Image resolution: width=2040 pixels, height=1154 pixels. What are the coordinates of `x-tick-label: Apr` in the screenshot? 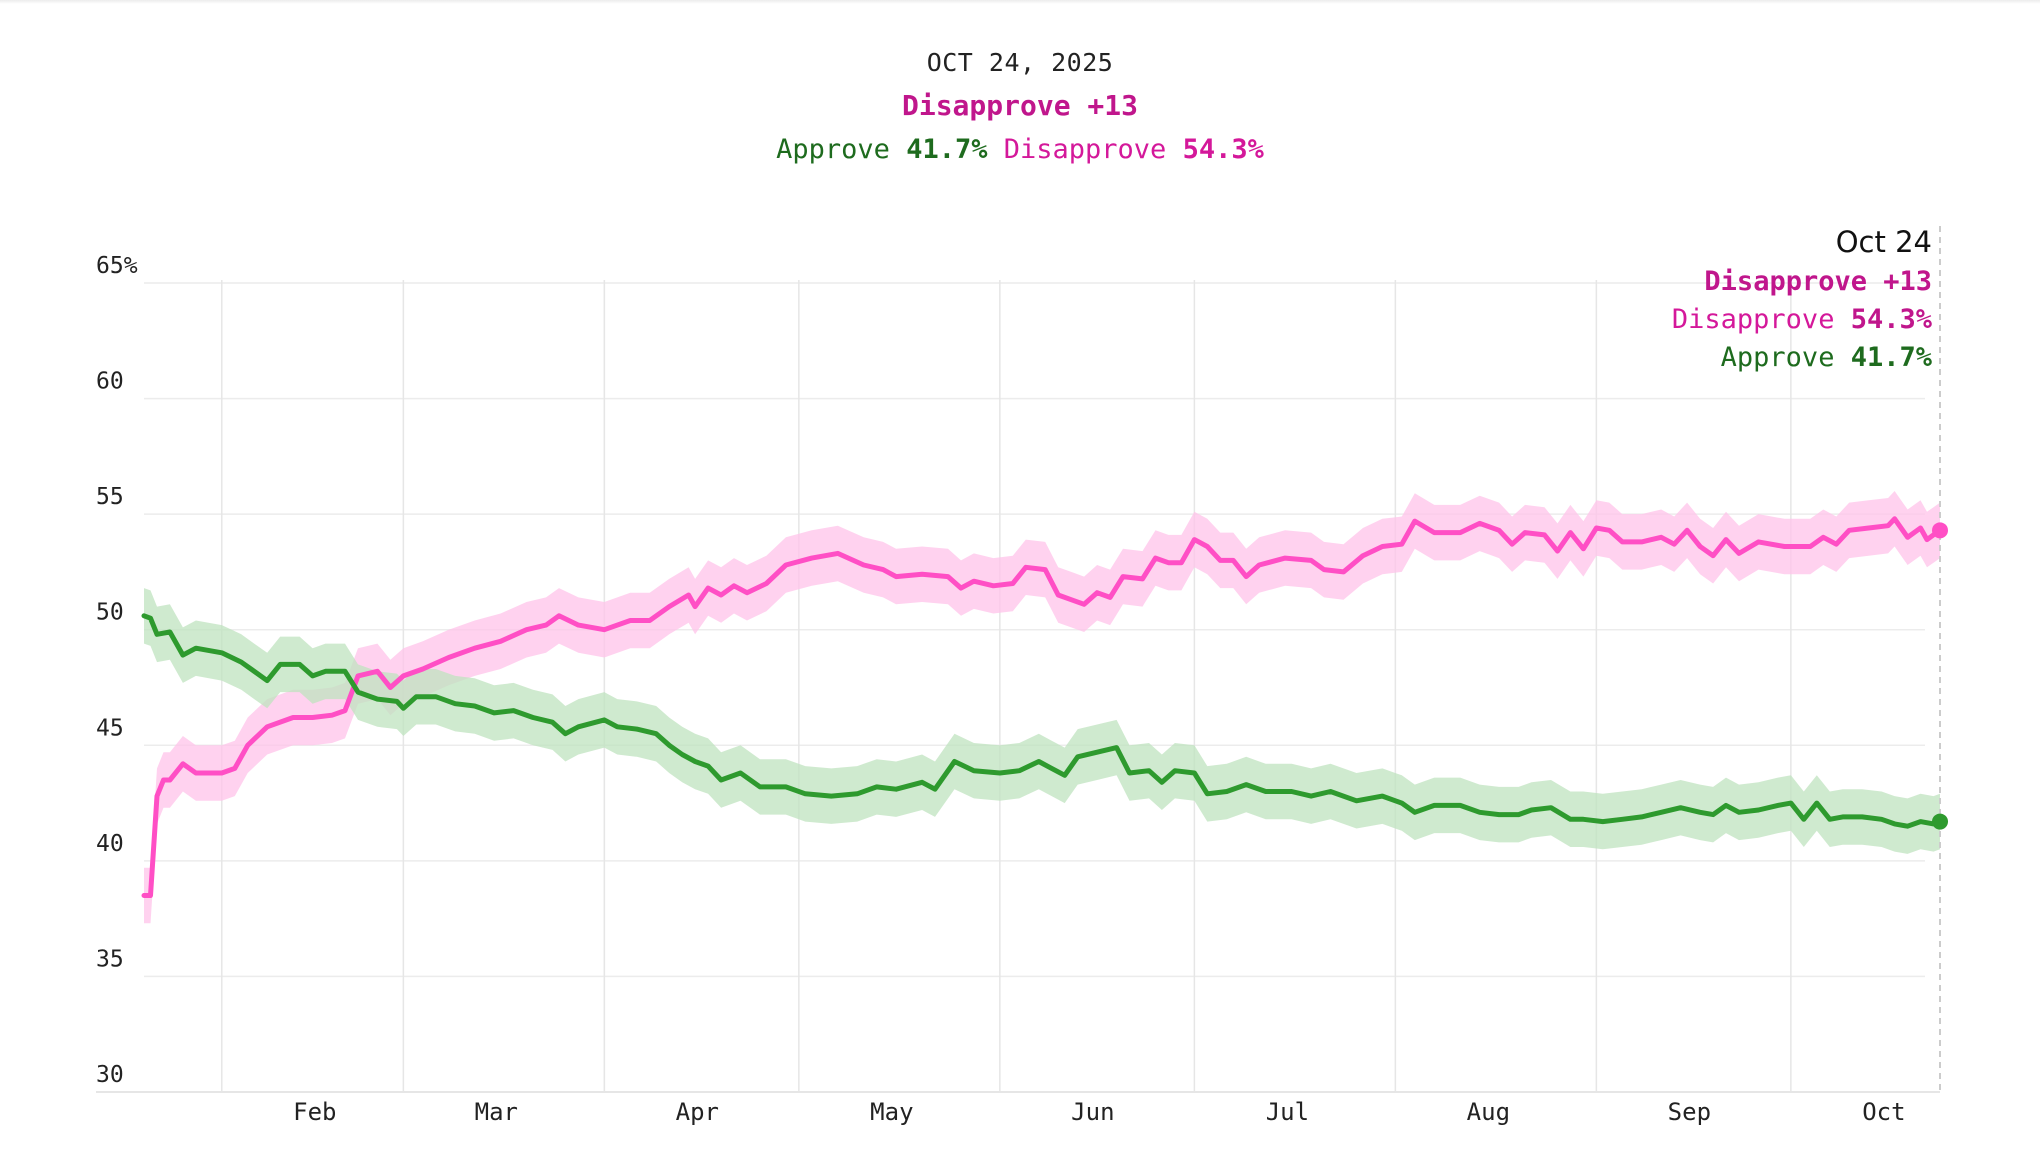 It's located at (697, 1112).